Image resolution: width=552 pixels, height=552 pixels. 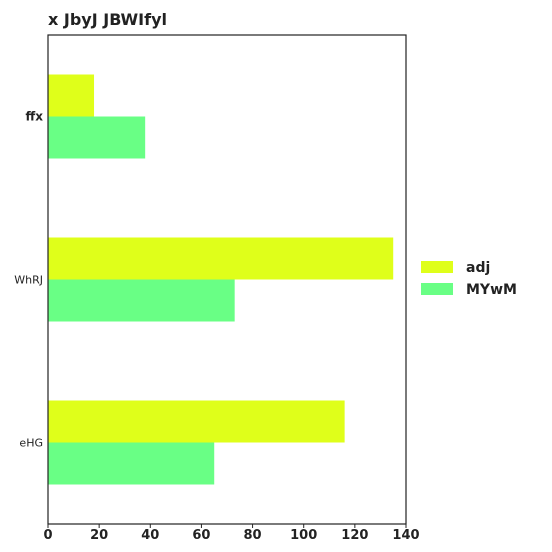 I want to click on bar-MYwM-WhRJ, so click(x=141, y=301).